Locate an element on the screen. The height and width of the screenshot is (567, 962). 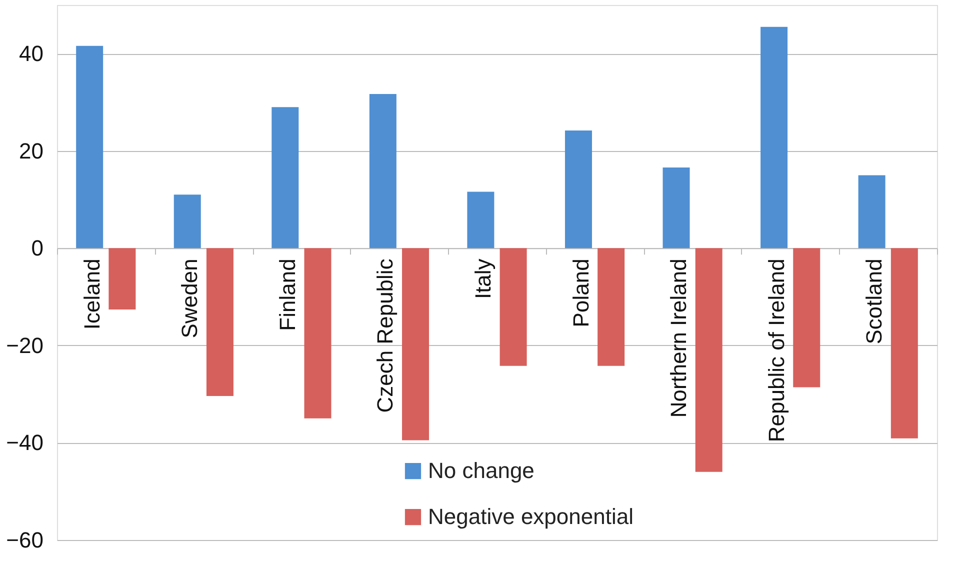
y-tick-label: 20 is located at coordinates (31, 151).